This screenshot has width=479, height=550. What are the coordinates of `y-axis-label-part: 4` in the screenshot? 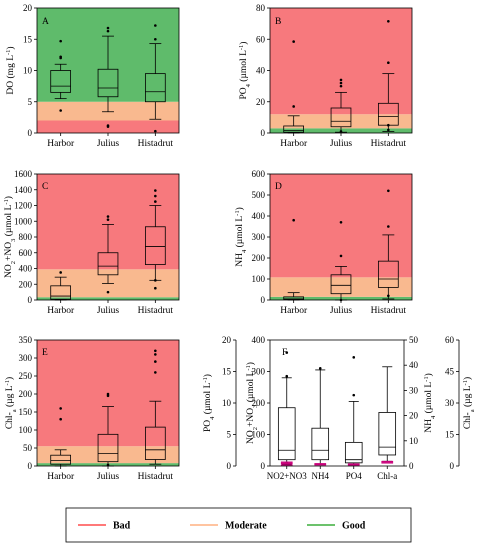 It's located at (244, 251).